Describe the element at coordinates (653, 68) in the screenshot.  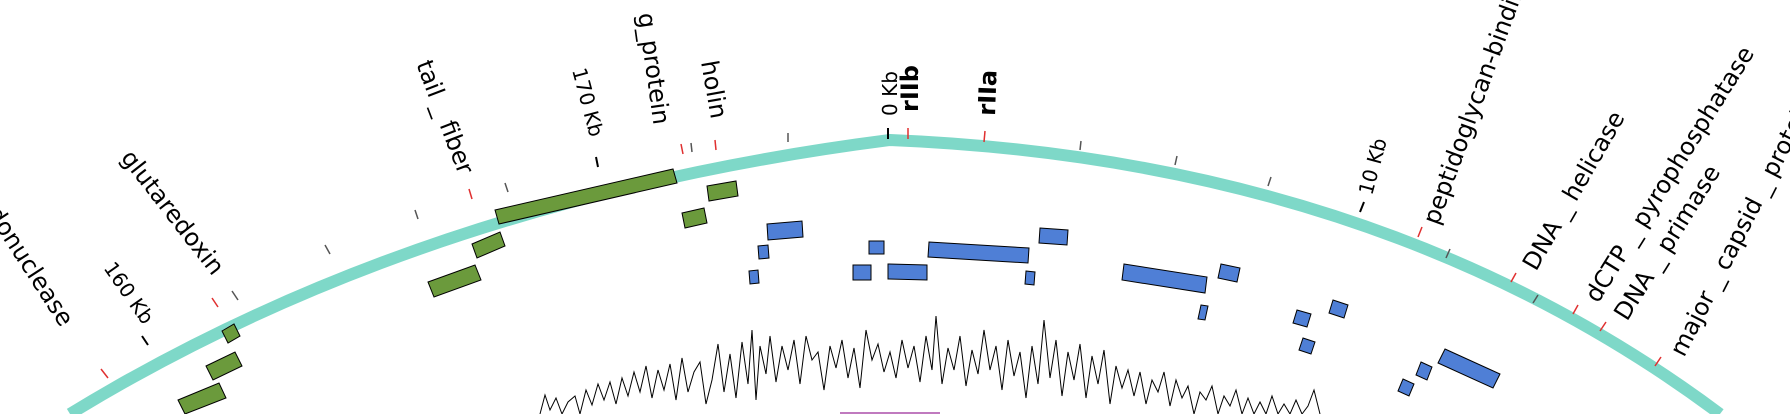
I see `gene-label-g-protein: g_protein` at that location.